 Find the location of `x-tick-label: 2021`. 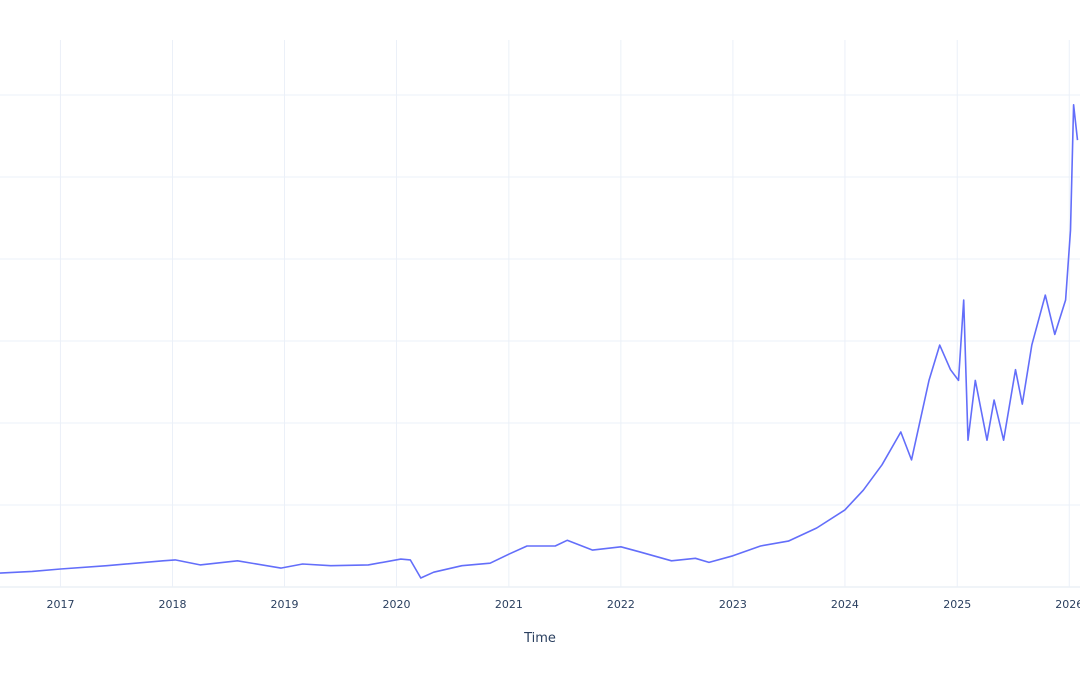

x-tick-label: 2021 is located at coordinates (509, 604).